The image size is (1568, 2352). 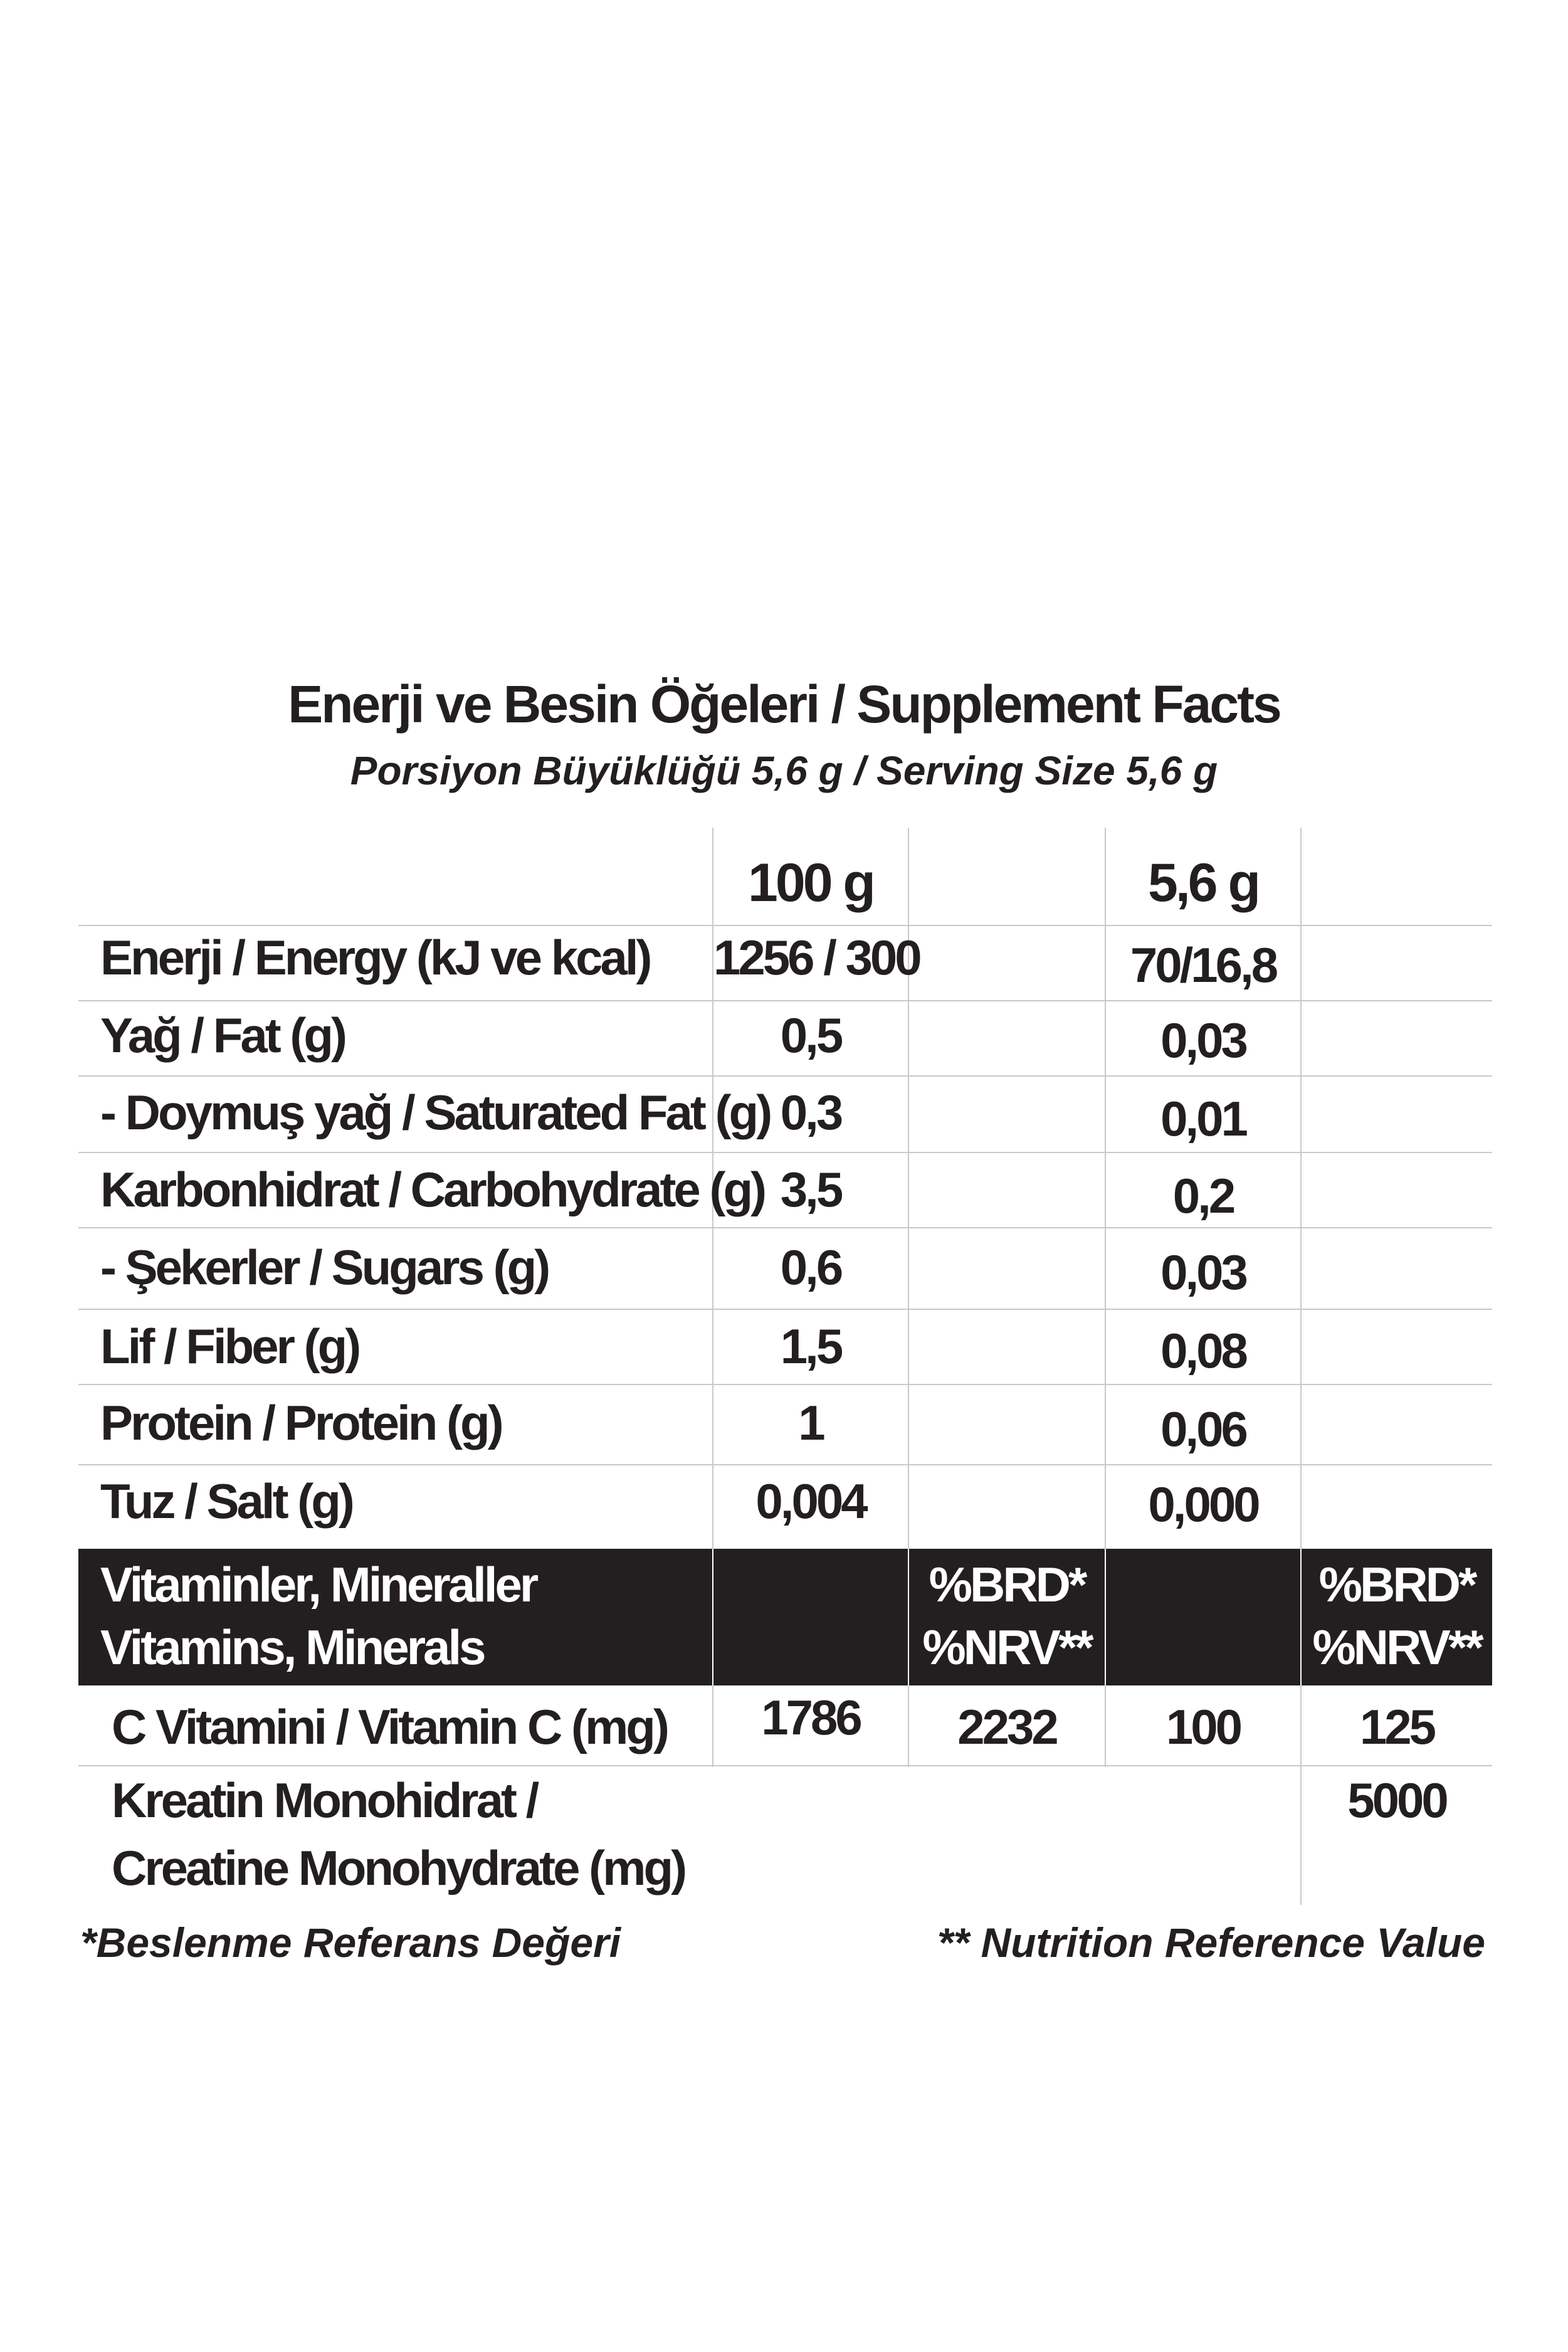 What do you see at coordinates (1204, 965) in the screenshot?
I see `value-energy-serving: 70/16,8` at bounding box center [1204, 965].